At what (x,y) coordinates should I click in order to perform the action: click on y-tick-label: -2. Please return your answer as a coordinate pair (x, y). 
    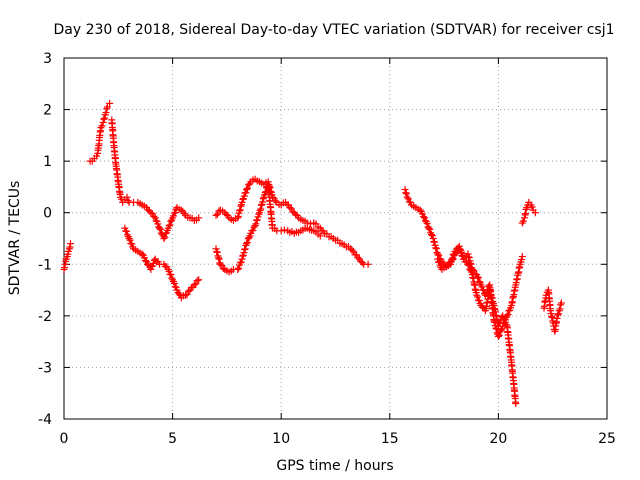
    Looking at the image, I should click on (45, 317).